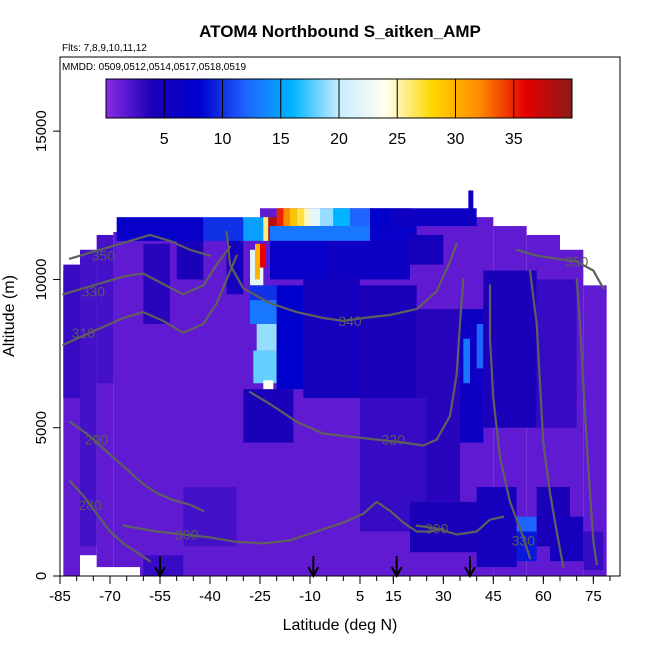  What do you see at coordinates (41, 427) in the screenshot?
I see `y-tick-label: 5000` at bounding box center [41, 427].